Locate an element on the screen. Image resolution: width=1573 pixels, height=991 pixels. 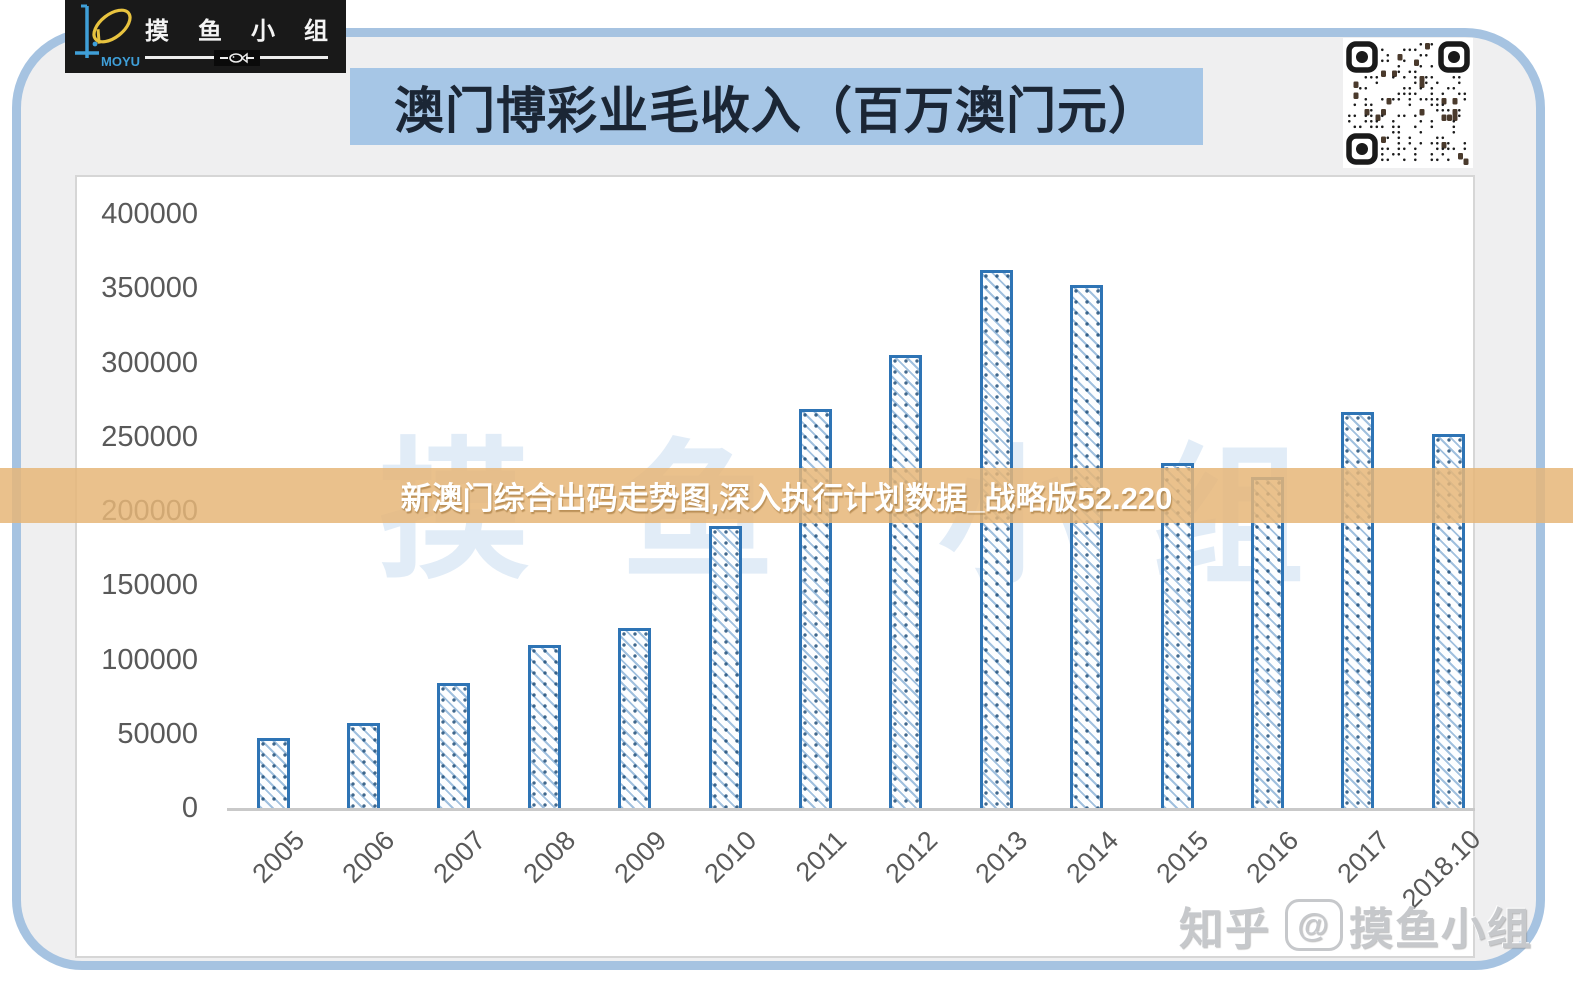
logo-brand-cn-char: 组 is located at coordinates (316, 31).